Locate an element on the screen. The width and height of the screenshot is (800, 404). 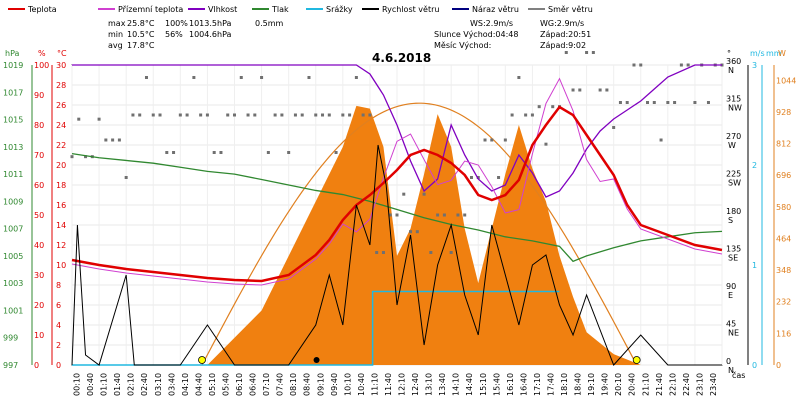
stat-max-humidity: 100% is located at coordinates (176, 23).